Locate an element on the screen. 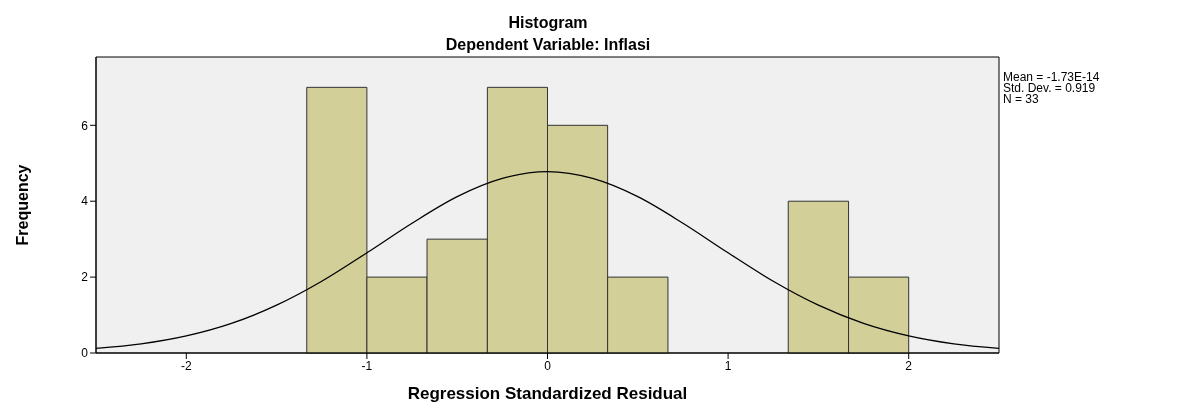  x-tick-label: -1 is located at coordinates (367, 365).